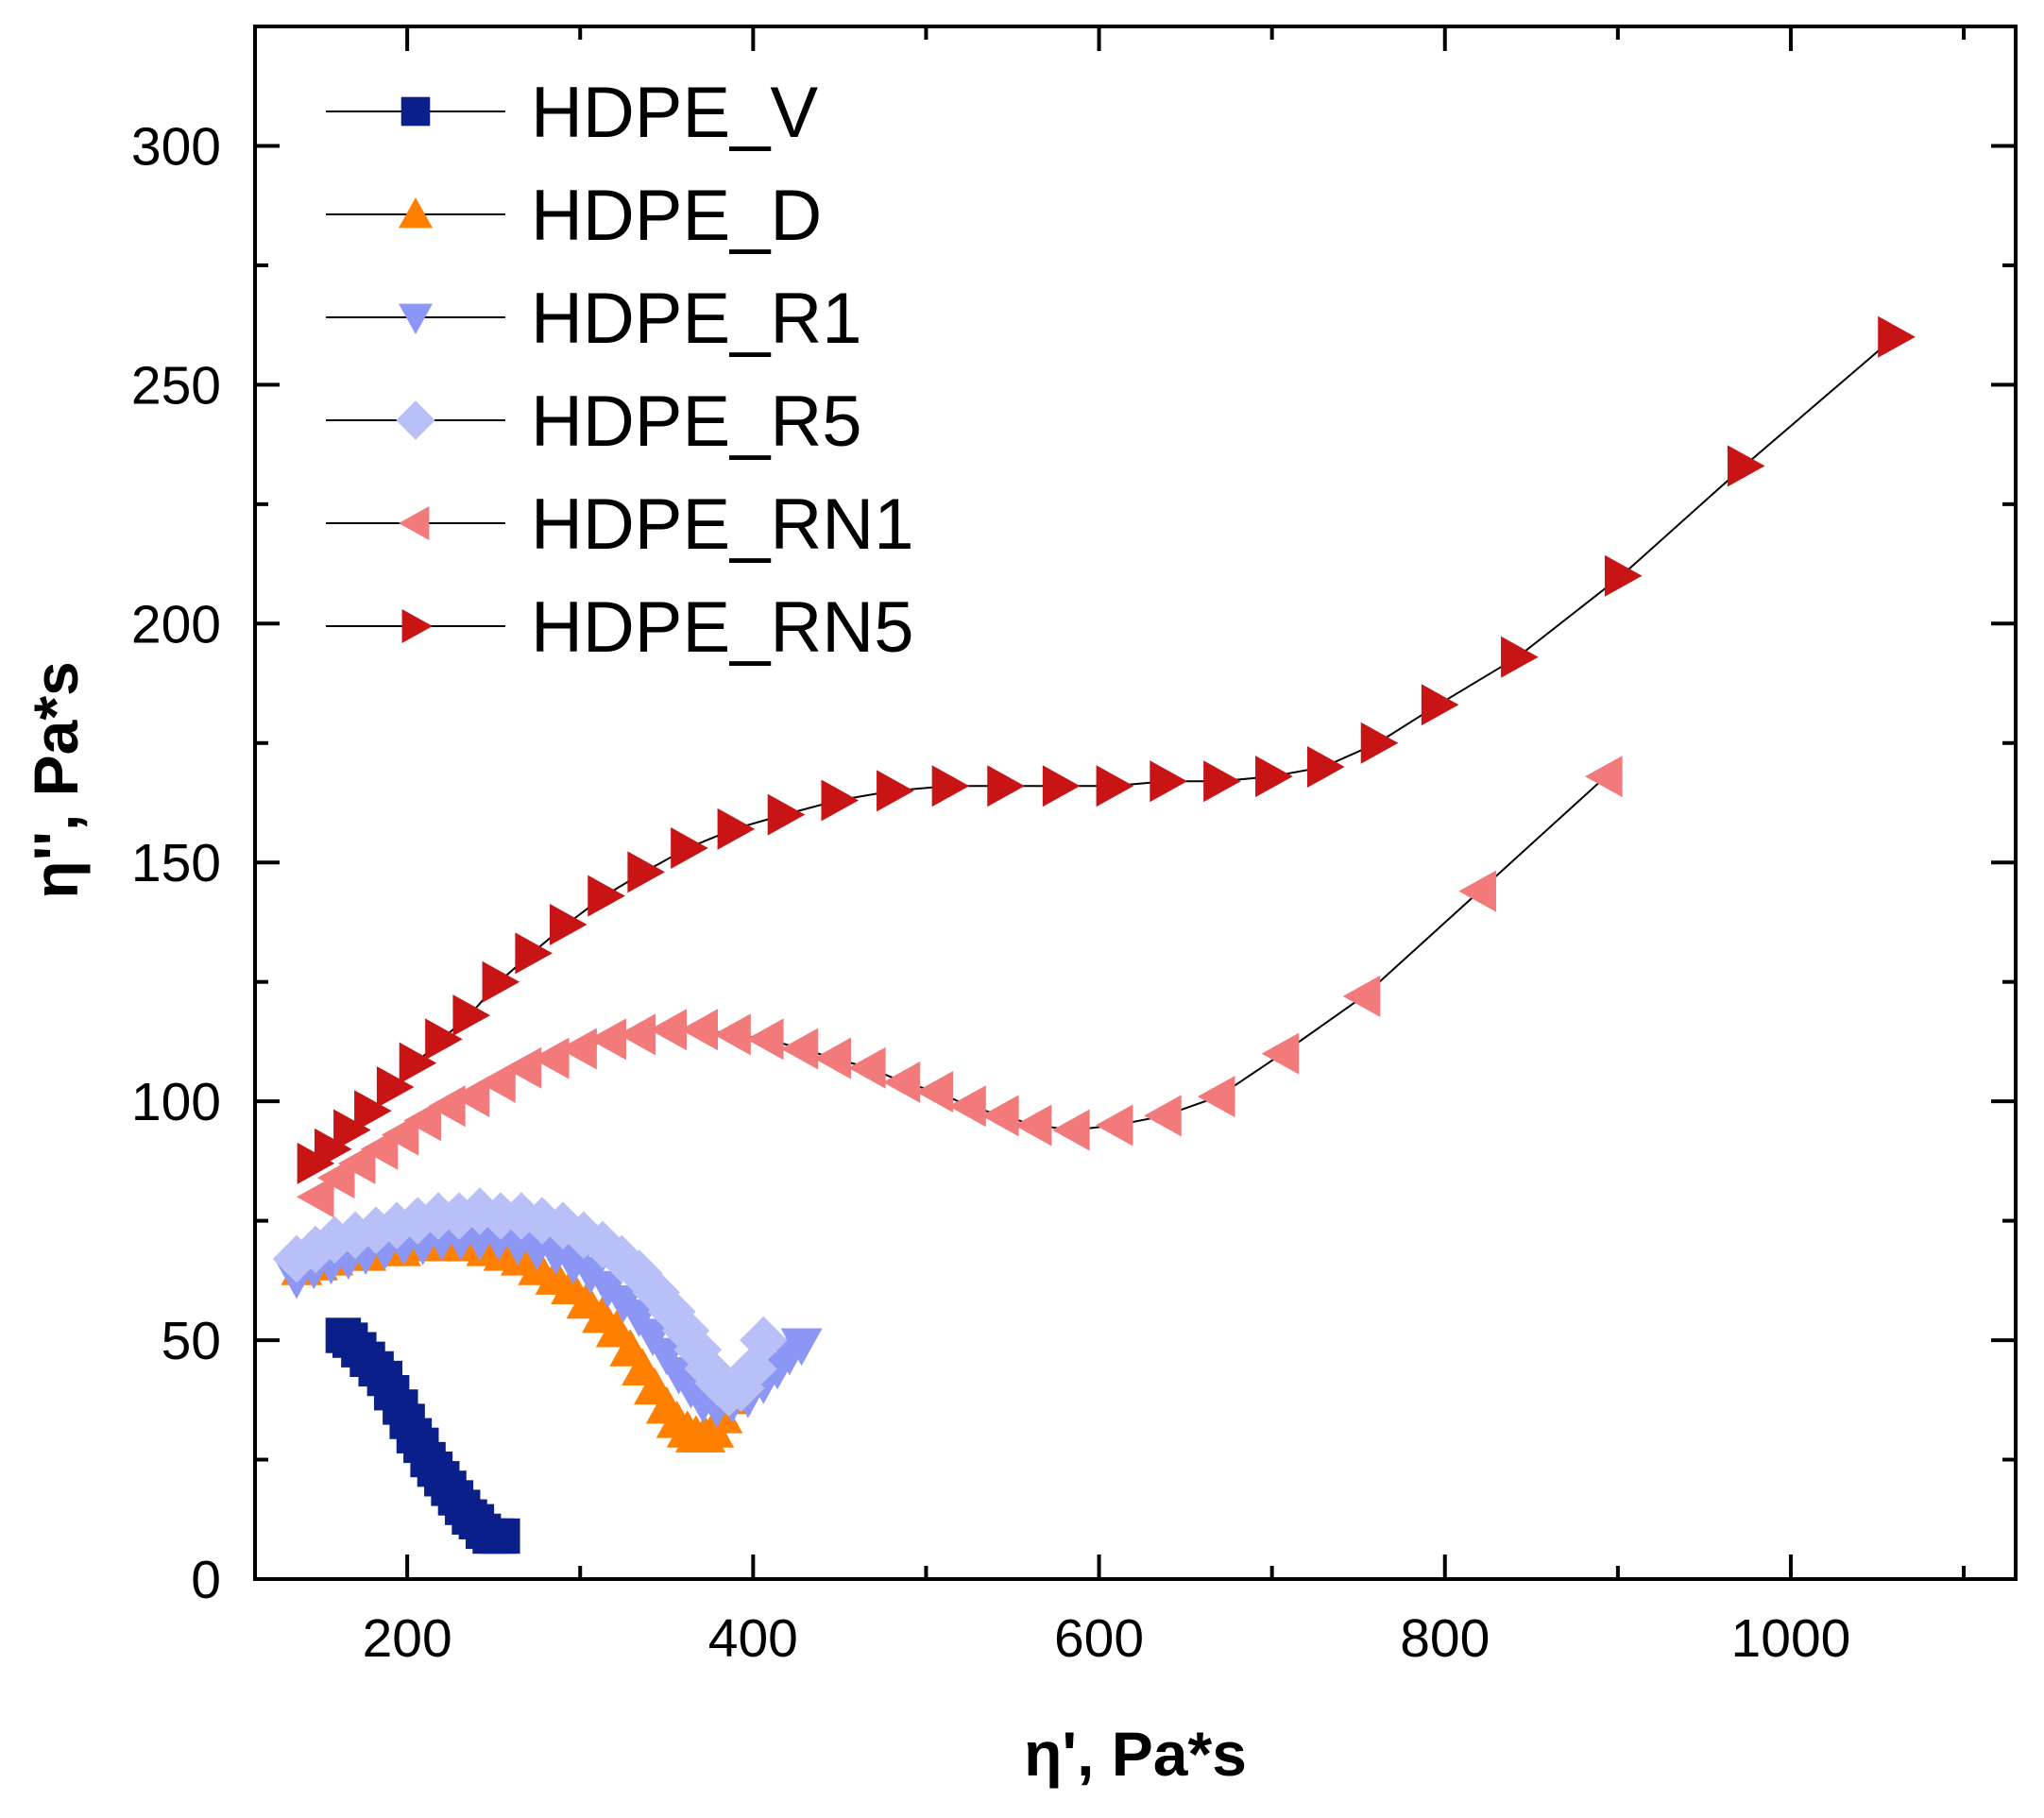 This screenshot has width=2044, height=1818. I want to click on y-tick-label: 100, so click(176, 1102).